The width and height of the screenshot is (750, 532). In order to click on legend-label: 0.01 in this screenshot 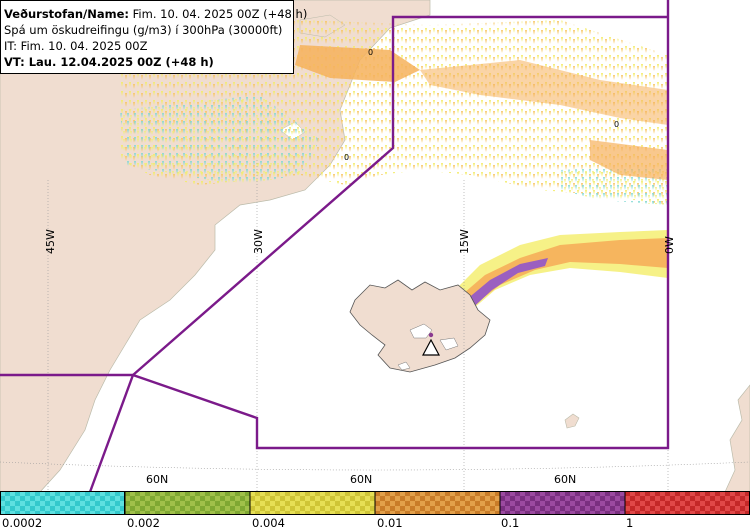, I will do `click(390, 523)`.